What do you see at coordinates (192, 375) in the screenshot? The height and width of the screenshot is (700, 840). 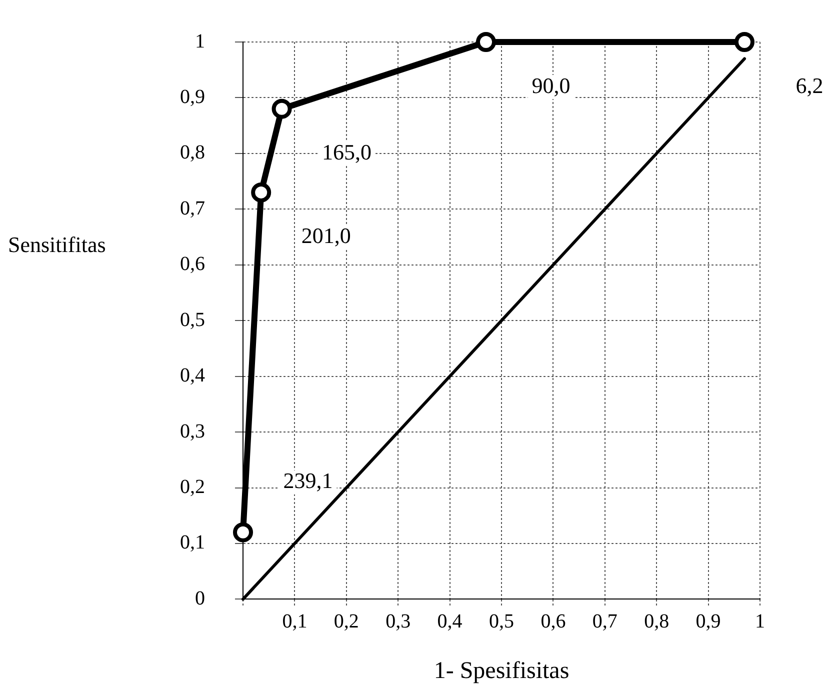 I see `y-tick-label: 0,4` at bounding box center [192, 375].